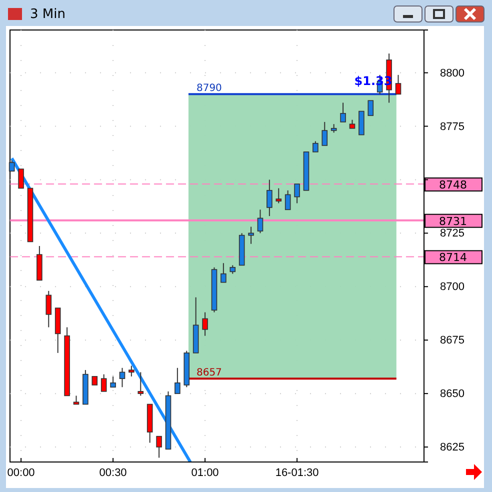 The image size is (492, 492). I want to click on data-label: 8657, so click(209, 373).